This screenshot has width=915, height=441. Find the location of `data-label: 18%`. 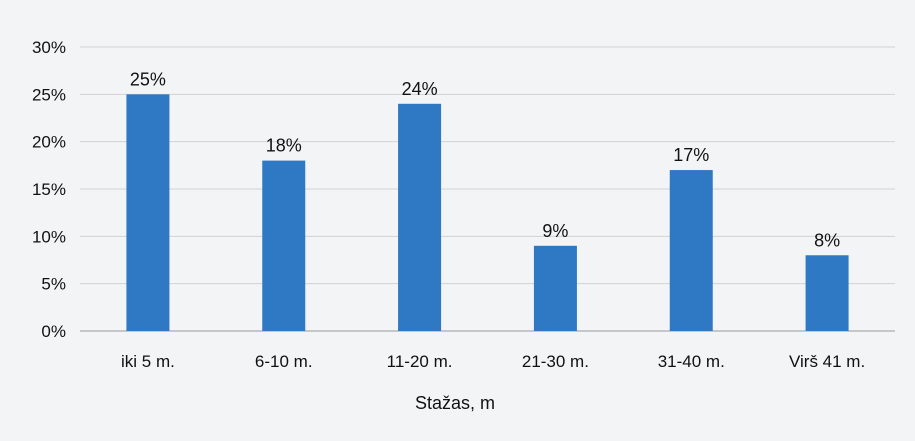

data-label: 18% is located at coordinates (284, 146).